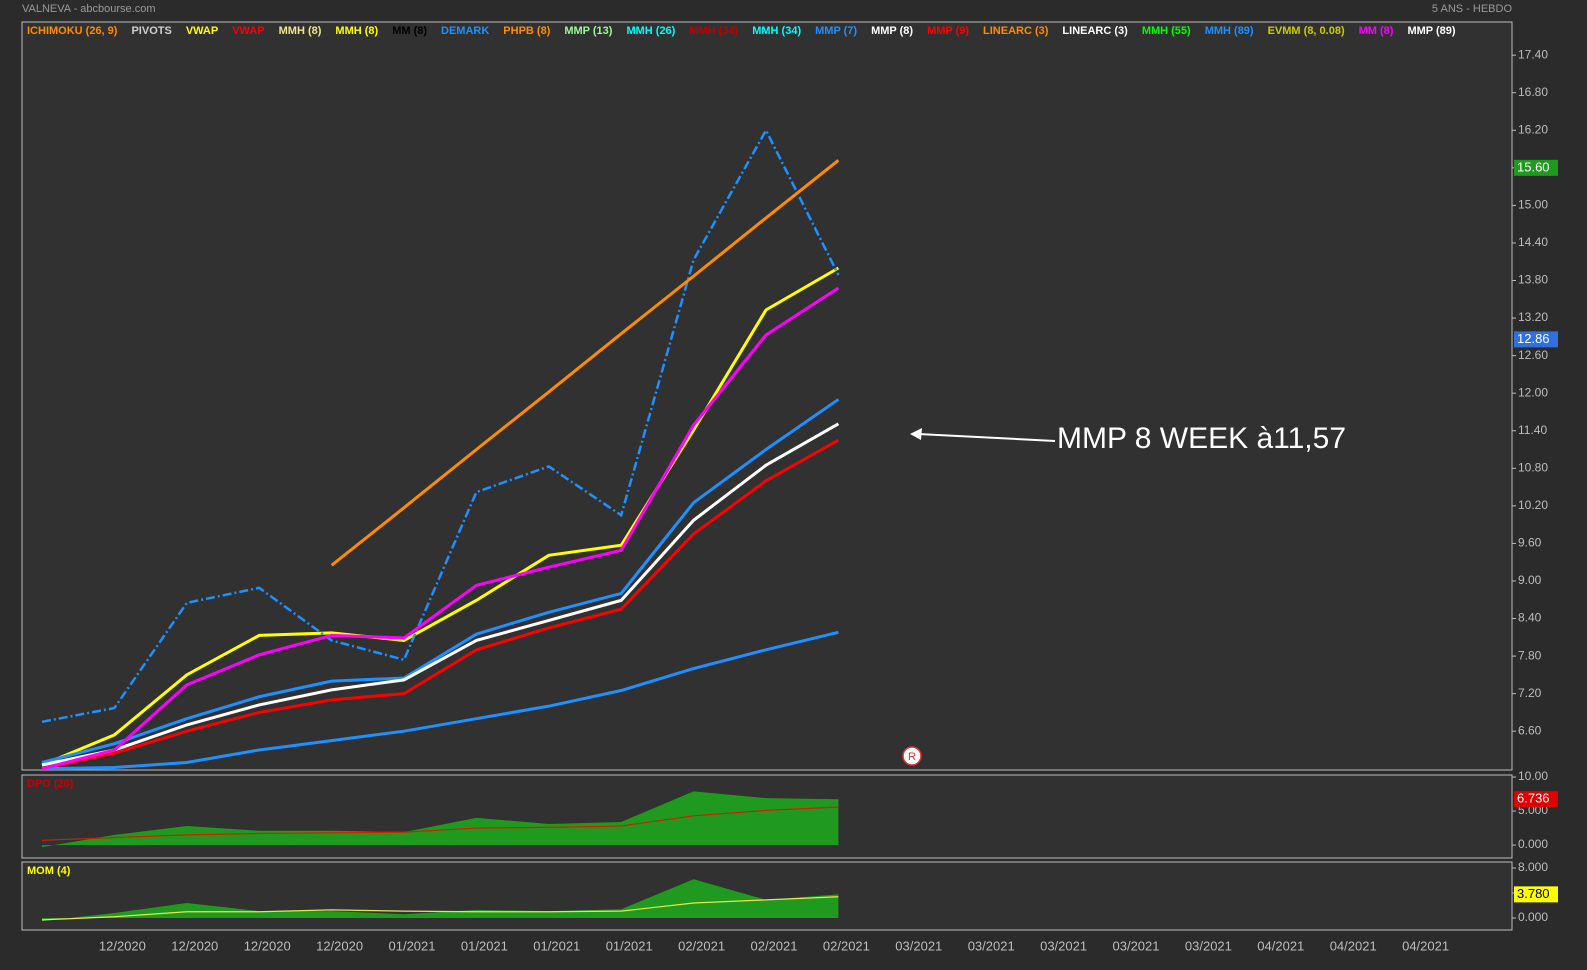 The image size is (1587, 970). What do you see at coordinates (1530, 730) in the screenshot?
I see `y-tick-label: 6.60` at bounding box center [1530, 730].